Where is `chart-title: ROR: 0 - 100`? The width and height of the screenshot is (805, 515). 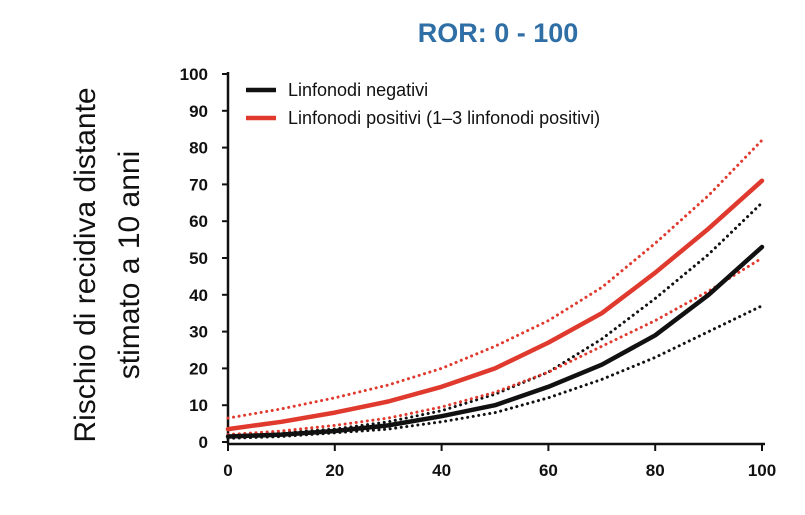
chart-title: ROR: 0 - 100 is located at coordinates (498, 33).